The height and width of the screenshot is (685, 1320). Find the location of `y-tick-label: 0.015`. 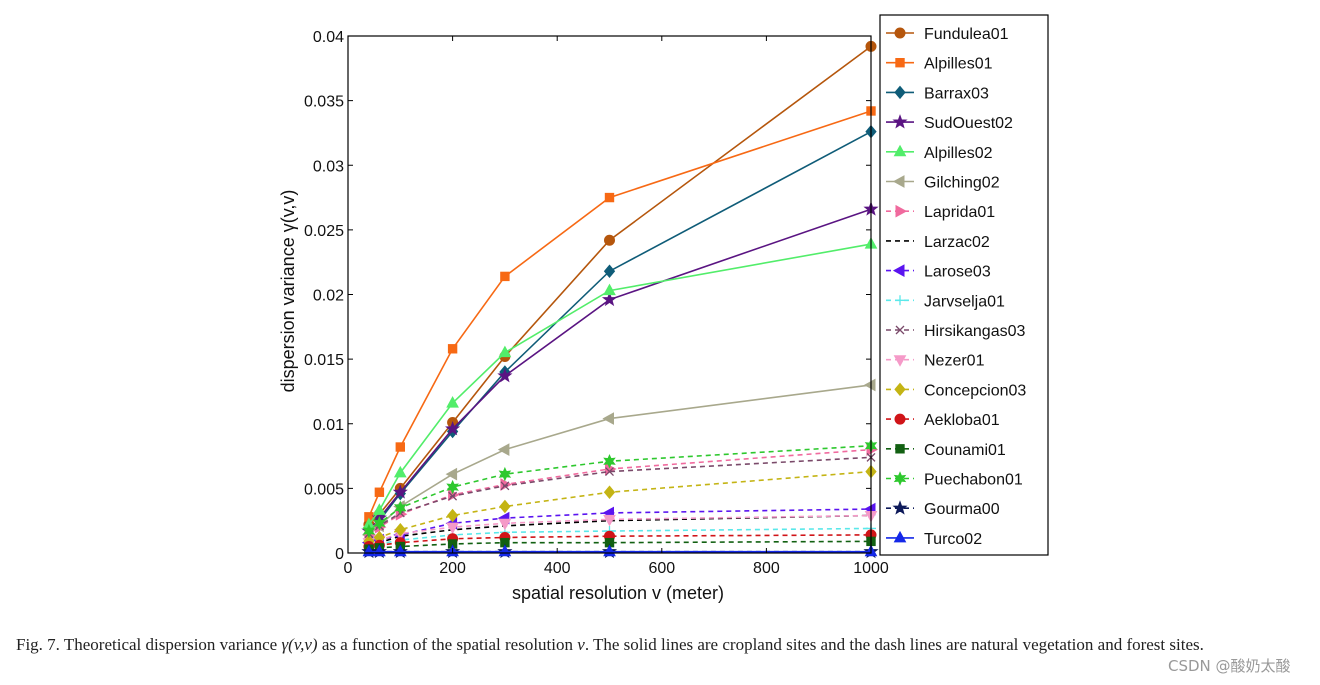

y-tick-label: 0.015 is located at coordinates (324, 360).